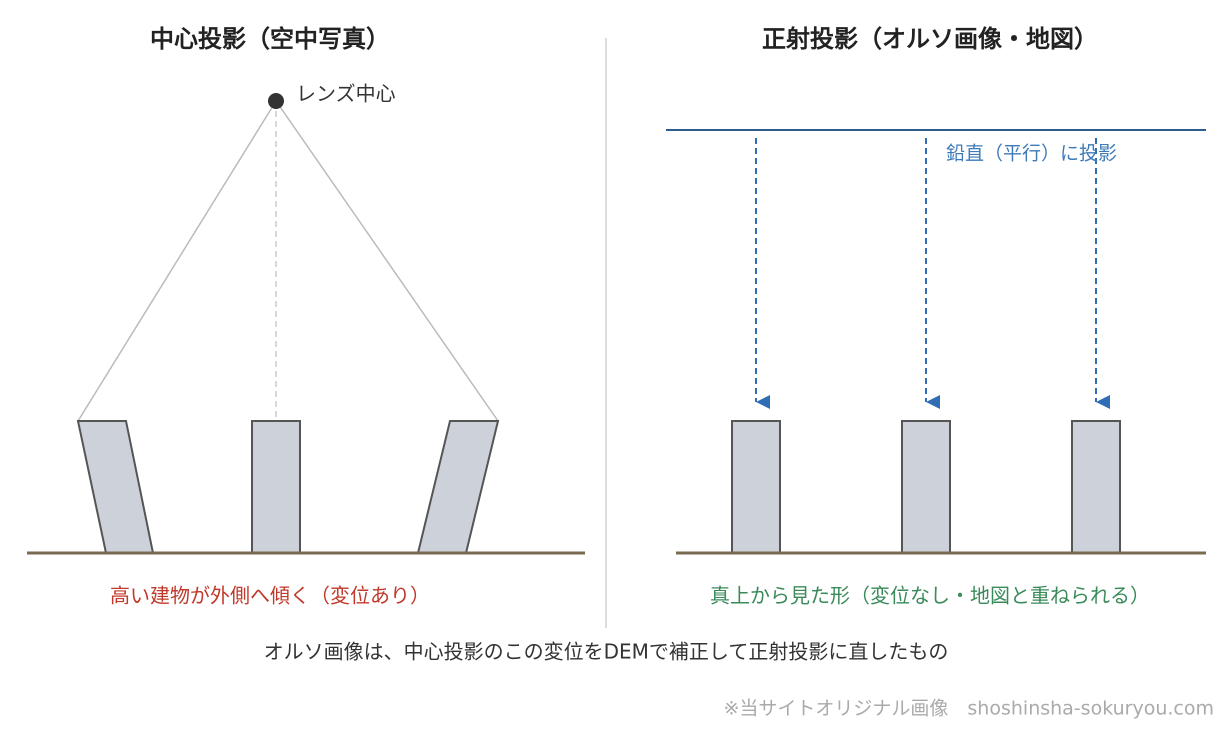 Image resolution: width=1232 pixels, height=736 pixels. I want to click on lens-label: レンズ中心, so click(346, 94).